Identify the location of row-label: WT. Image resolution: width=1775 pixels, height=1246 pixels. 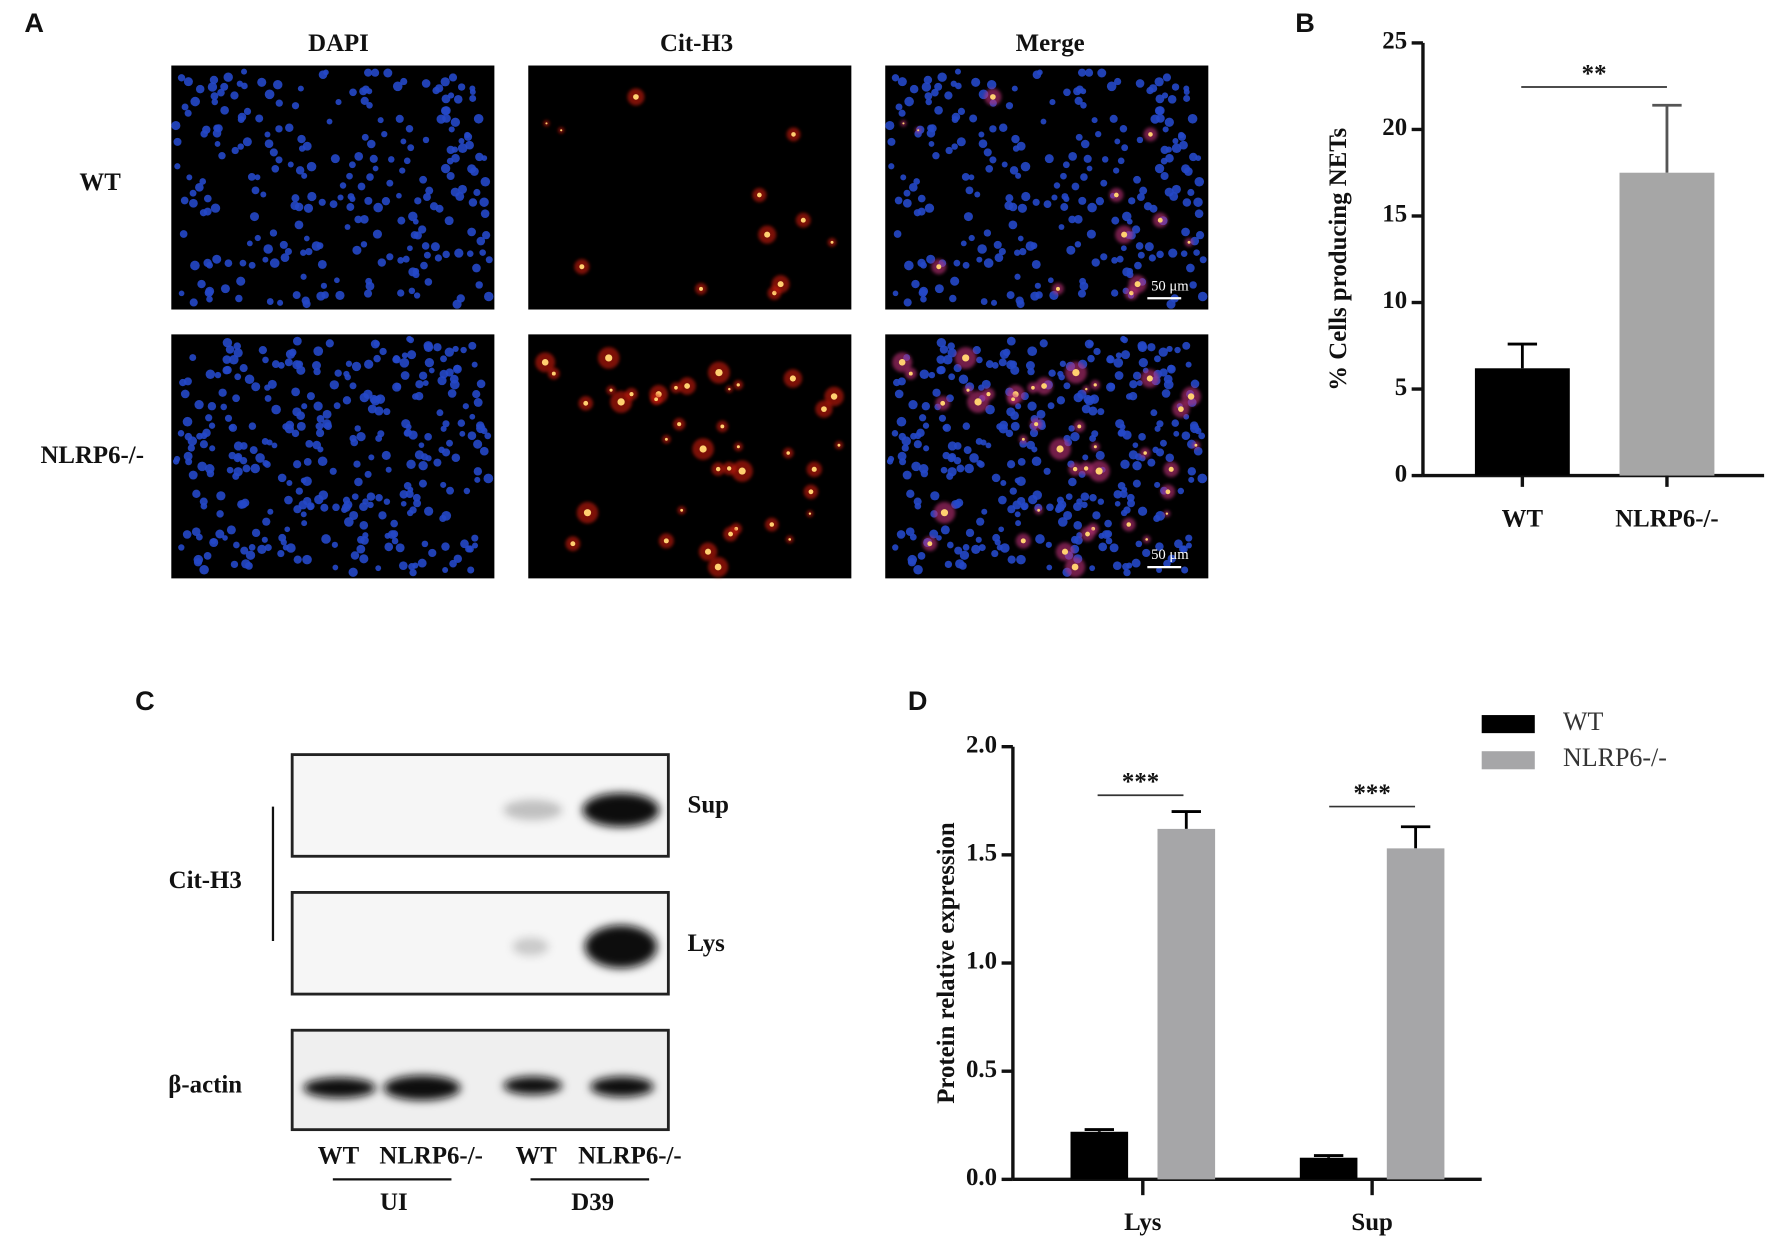
(100, 182).